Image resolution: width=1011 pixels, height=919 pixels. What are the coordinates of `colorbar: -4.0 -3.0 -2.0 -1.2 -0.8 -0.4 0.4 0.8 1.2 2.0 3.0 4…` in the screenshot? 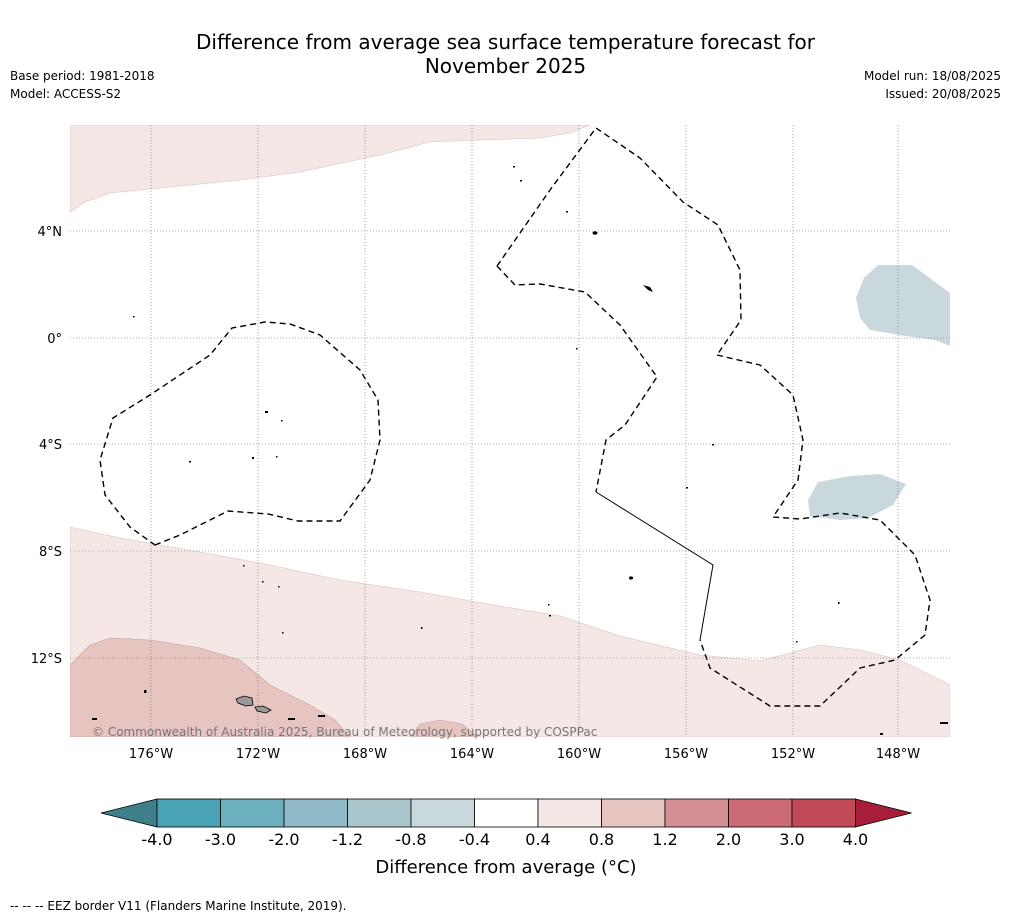 It's located at (506, 823).